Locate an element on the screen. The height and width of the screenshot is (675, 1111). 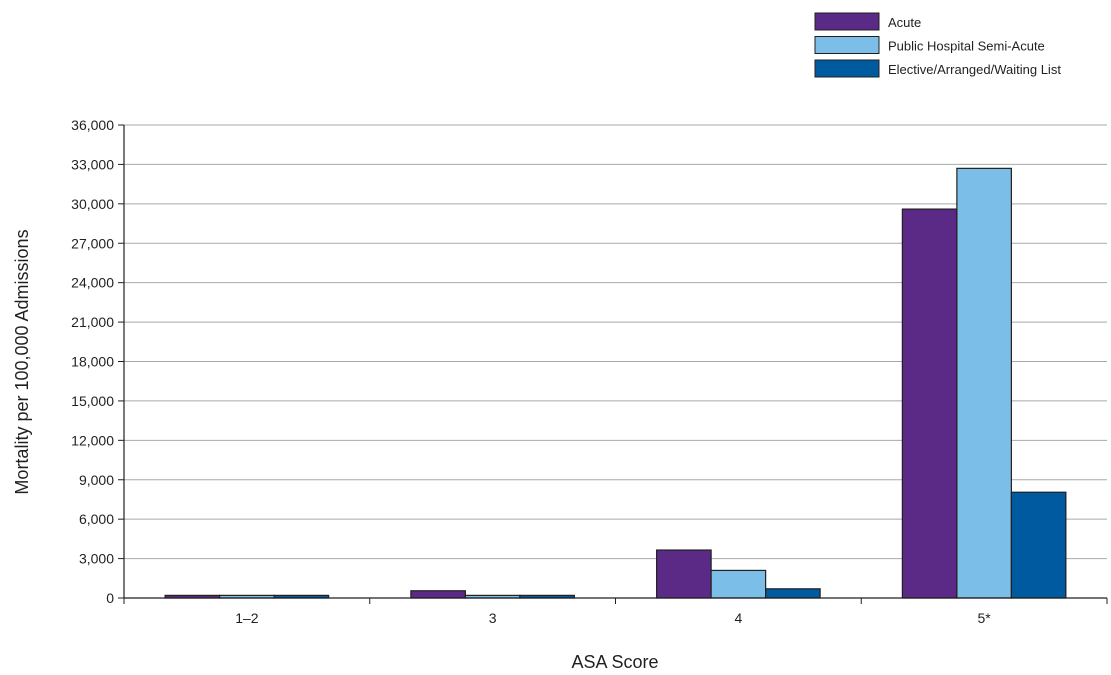
legend-item: Elective/Arranged/Waiting List is located at coordinates (937, 68).